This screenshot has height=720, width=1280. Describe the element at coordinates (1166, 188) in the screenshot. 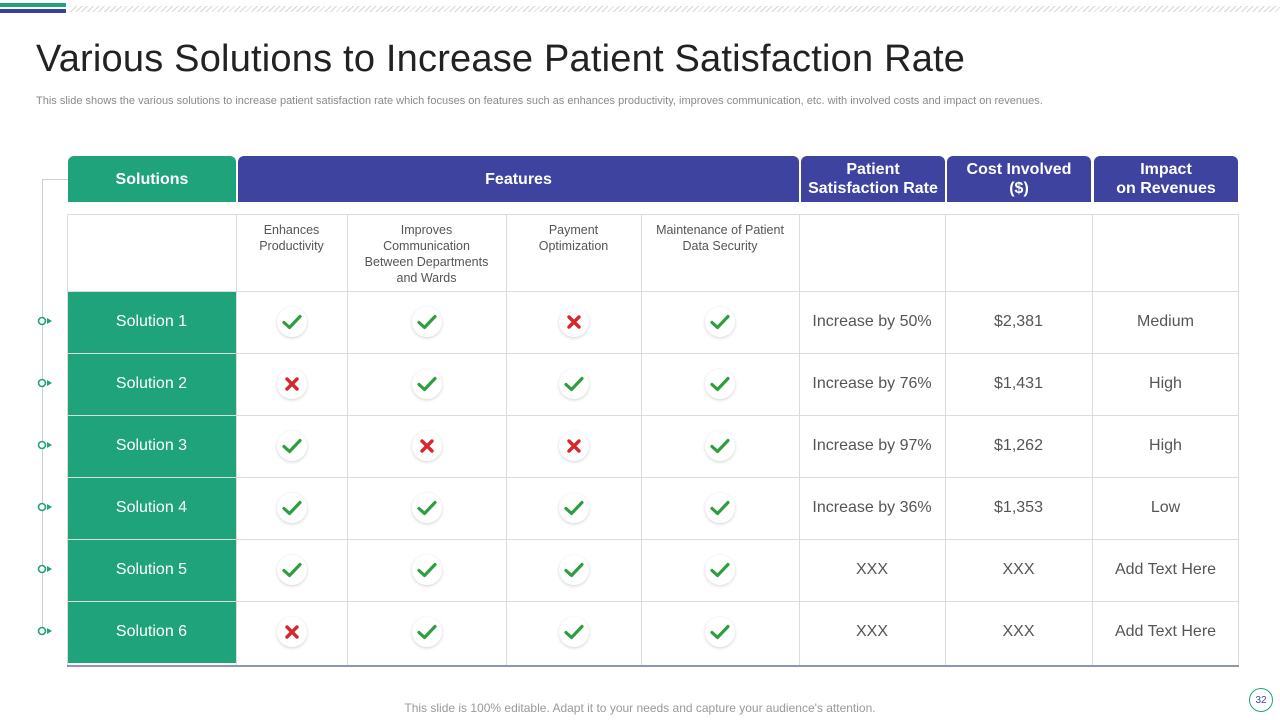

I see `header-impact-line2: on Revenues` at that location.